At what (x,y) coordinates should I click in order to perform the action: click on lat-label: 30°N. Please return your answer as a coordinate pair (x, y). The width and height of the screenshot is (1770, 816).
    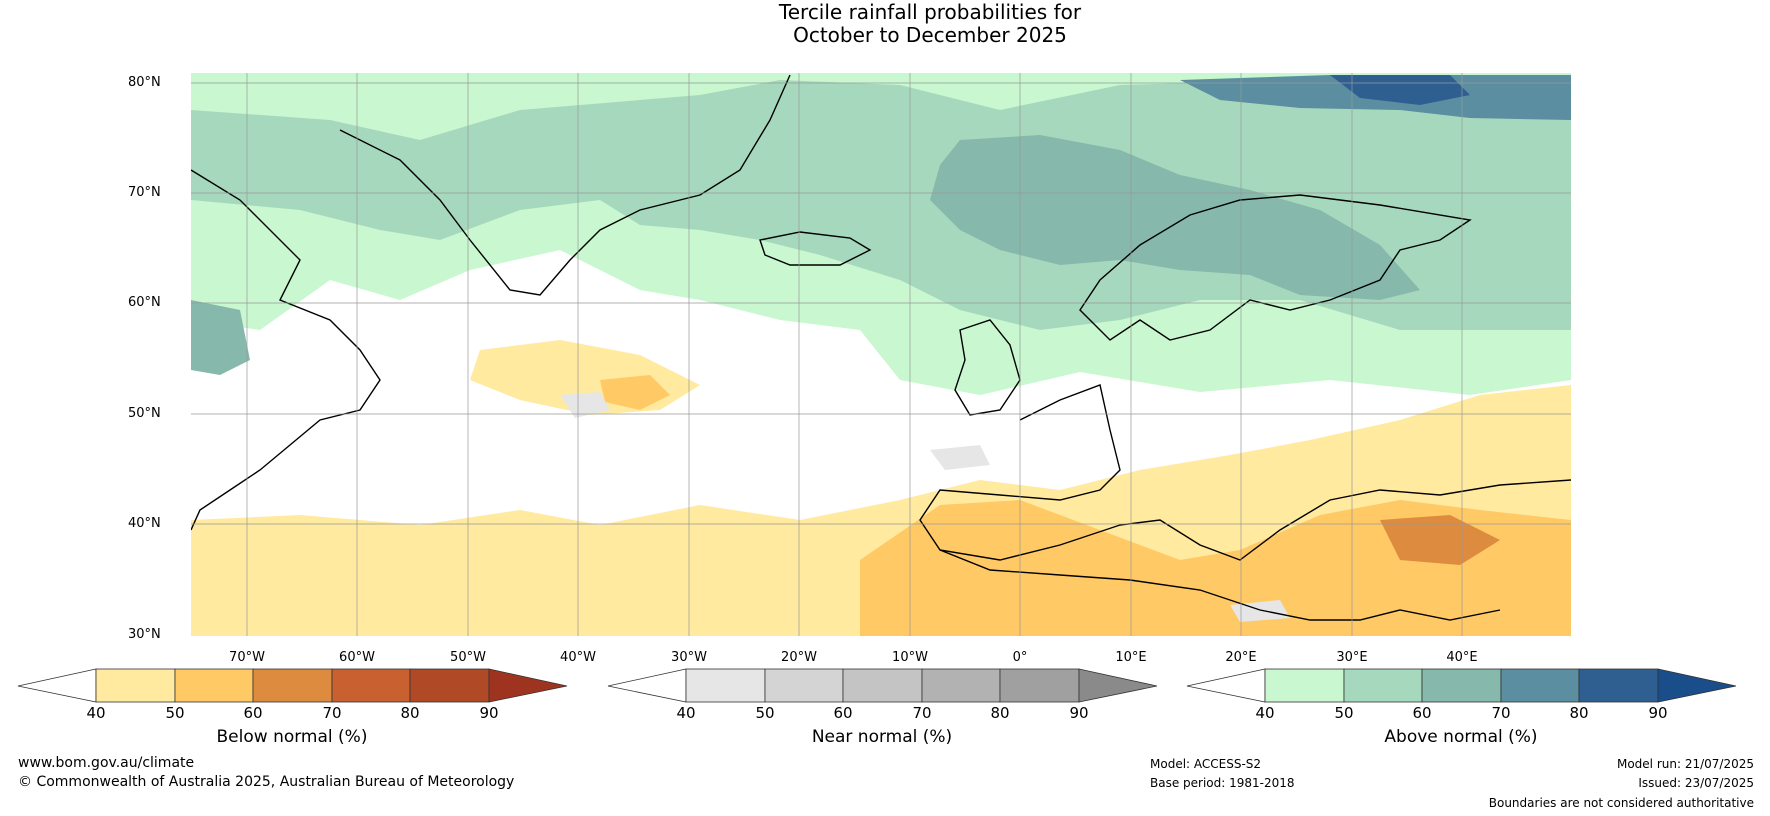
    Looking at the image, I should click on (144, 634).